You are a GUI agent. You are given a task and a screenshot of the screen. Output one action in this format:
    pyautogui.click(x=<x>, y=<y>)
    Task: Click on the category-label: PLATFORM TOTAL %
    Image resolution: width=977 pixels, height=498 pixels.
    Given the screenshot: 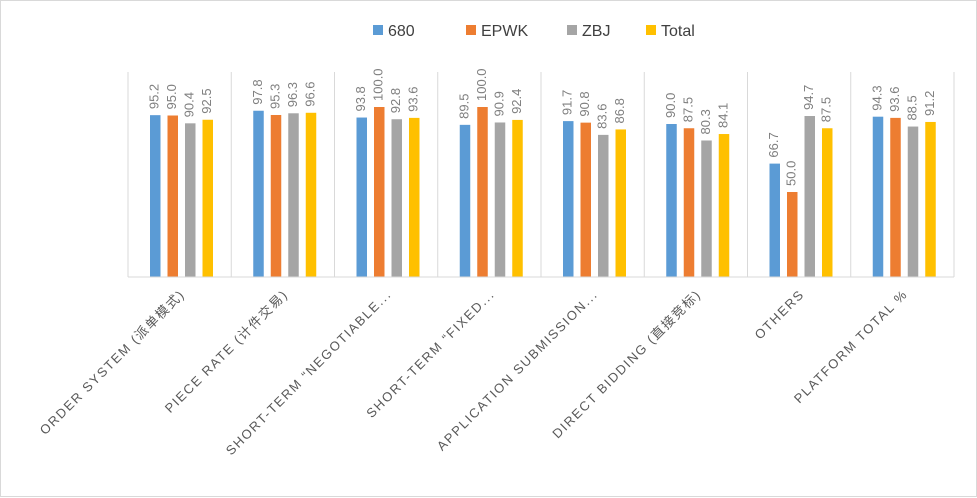 What is the action you would take?
    pyautogui.click(x=851, y=347)
    